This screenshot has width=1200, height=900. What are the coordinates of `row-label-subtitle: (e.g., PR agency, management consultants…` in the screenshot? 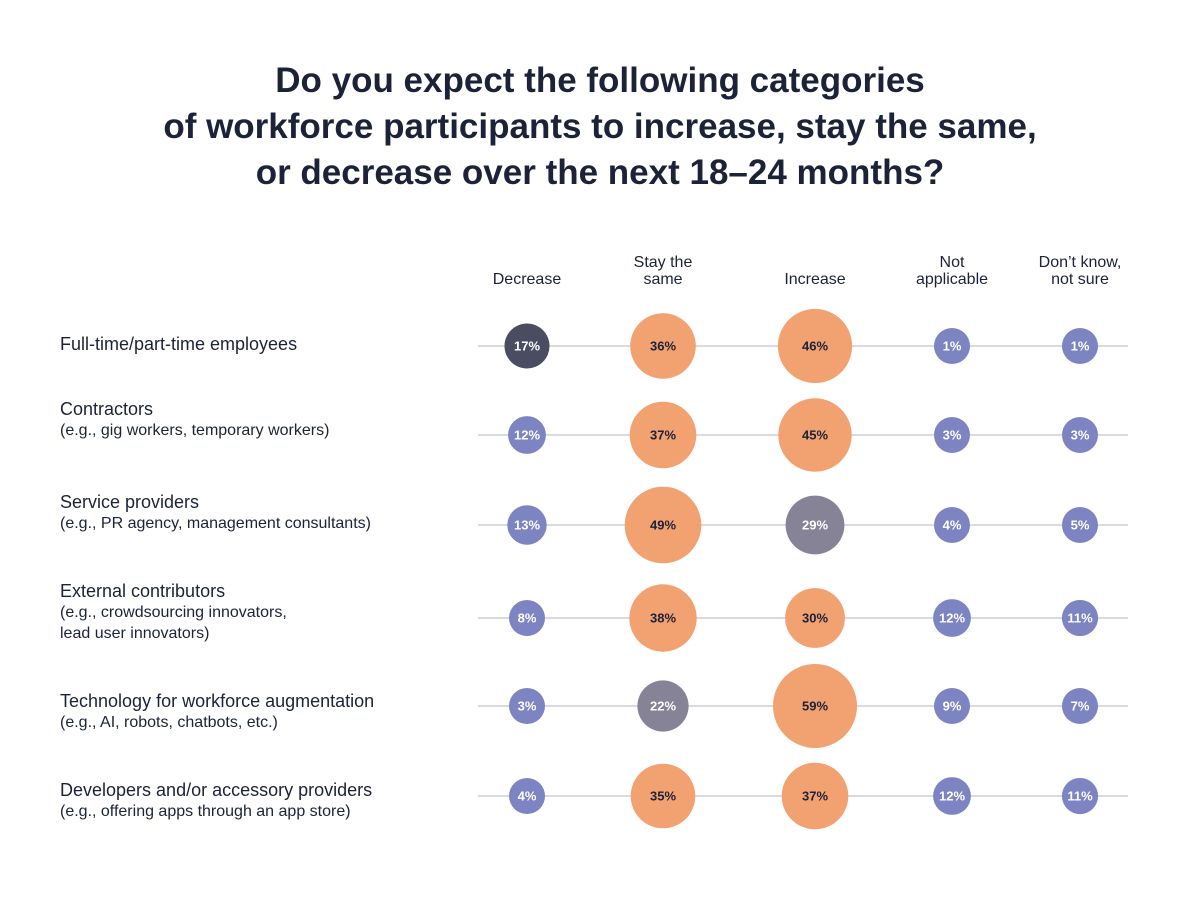 It's located at (215, 523).